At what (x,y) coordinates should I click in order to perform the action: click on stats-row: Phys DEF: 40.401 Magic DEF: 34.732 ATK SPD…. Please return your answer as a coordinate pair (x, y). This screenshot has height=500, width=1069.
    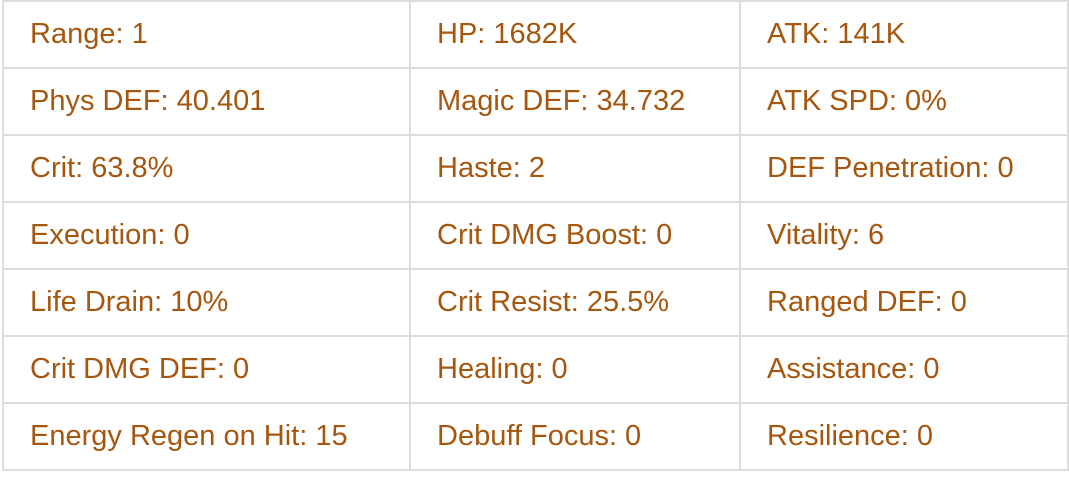
    Looking at the image, I should click on (535, 101).